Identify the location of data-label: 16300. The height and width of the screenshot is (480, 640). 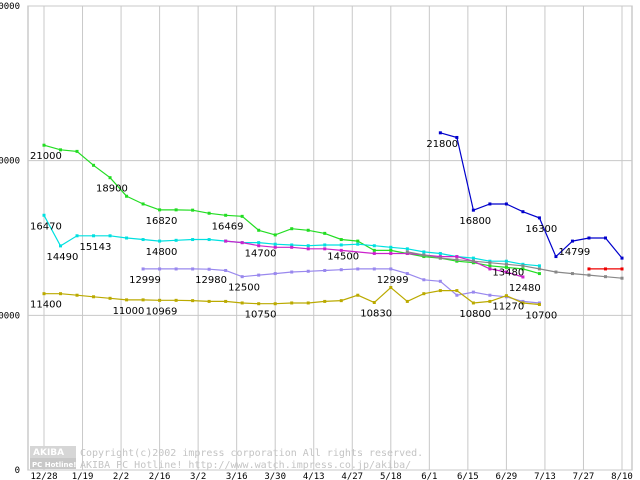
(541, 229).